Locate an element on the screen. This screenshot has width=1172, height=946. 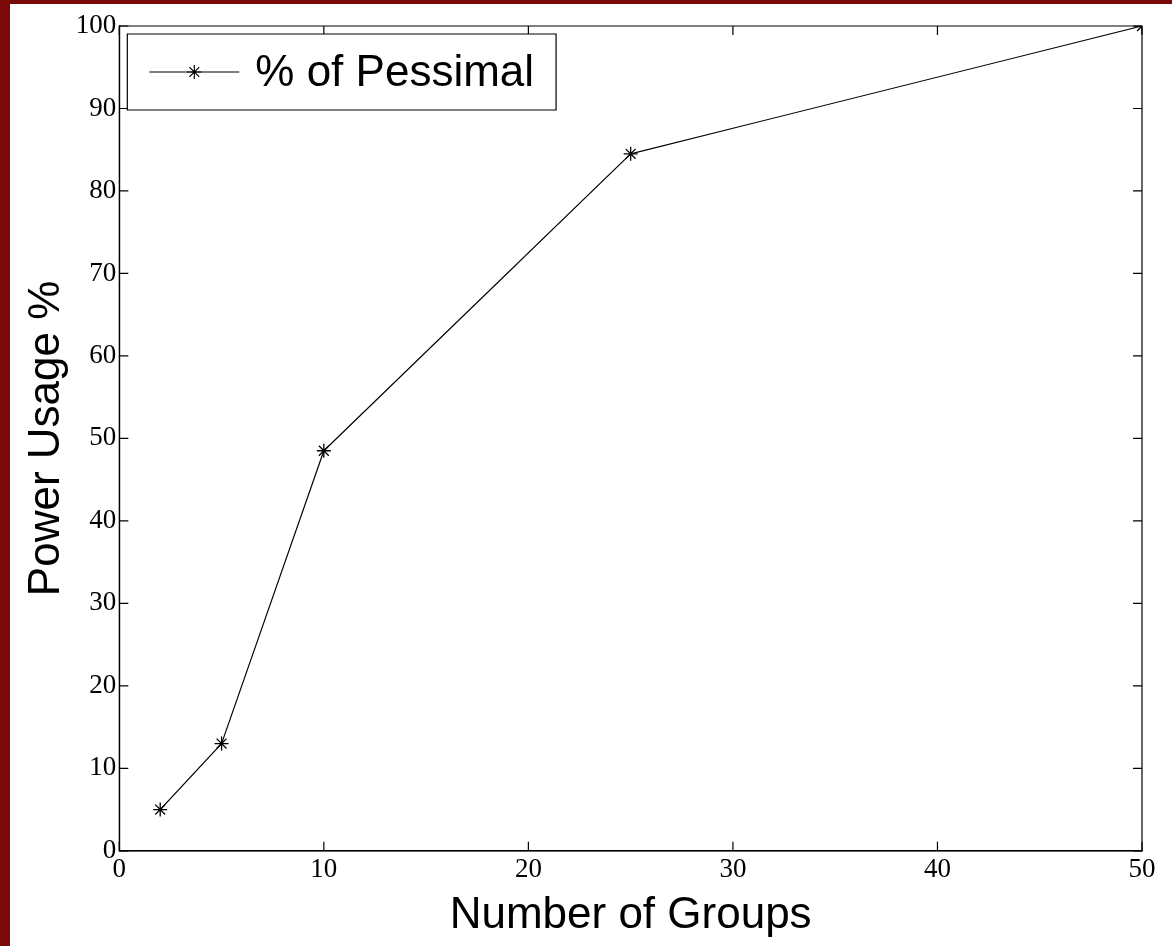
x-tick-label: 40 is located at coordinates (937, 868).